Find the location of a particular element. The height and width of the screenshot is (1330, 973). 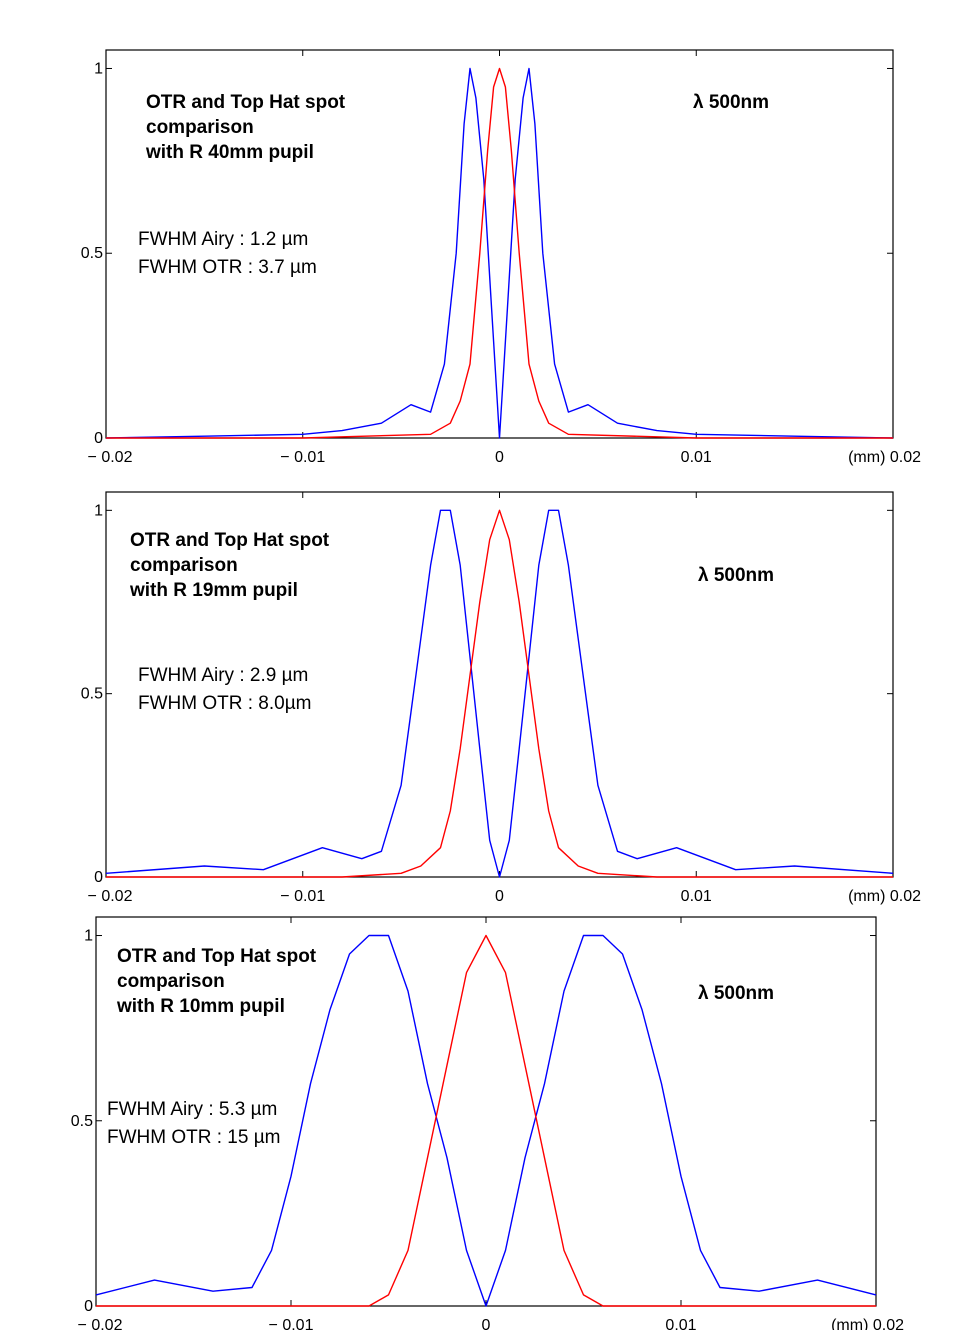

fwhm-annotation: FWHM Airy : 1.2 µm is located at coordinates (223, 239).